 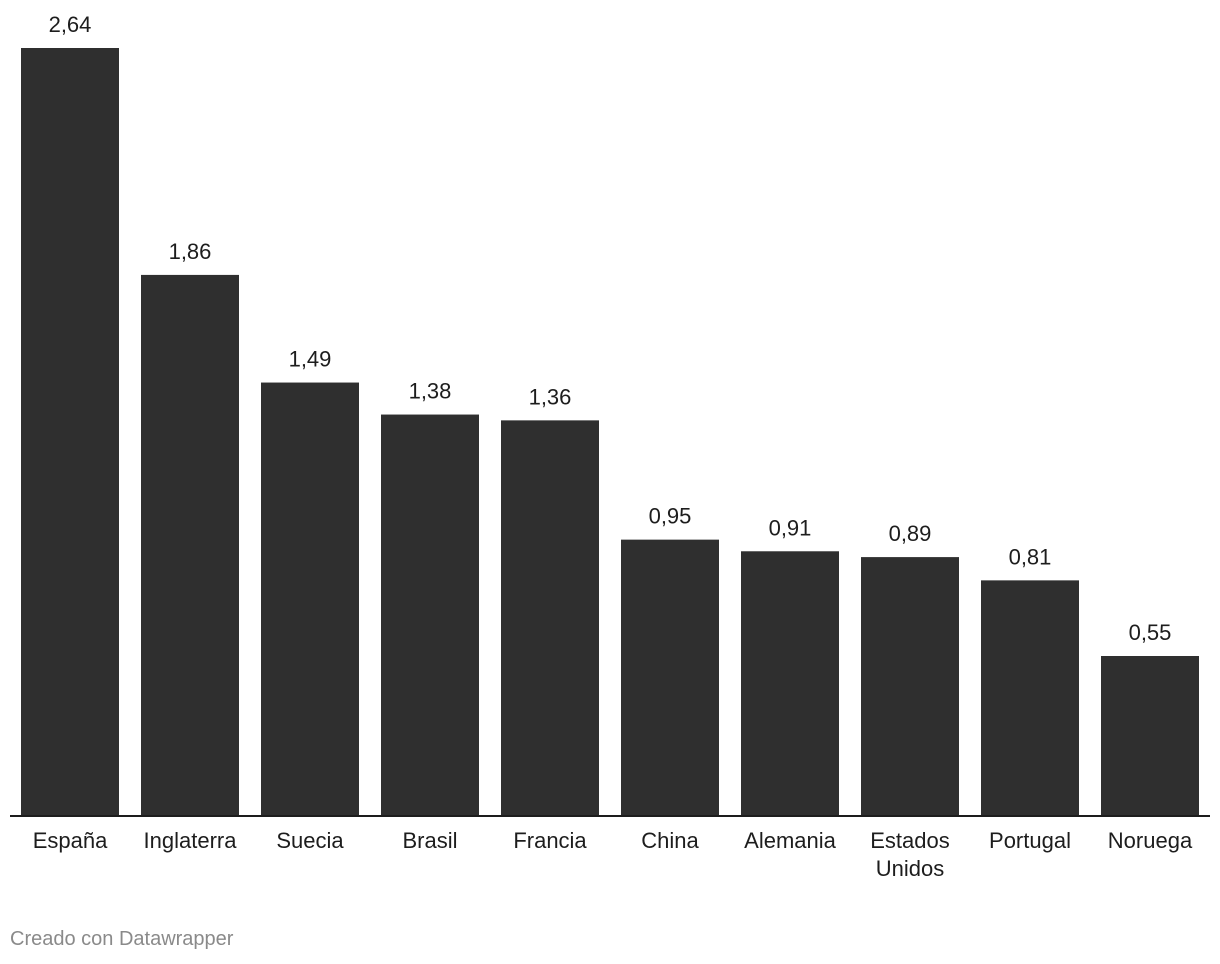 I want to click on category-label: Estados Unidos, so click(x=910, y=854).